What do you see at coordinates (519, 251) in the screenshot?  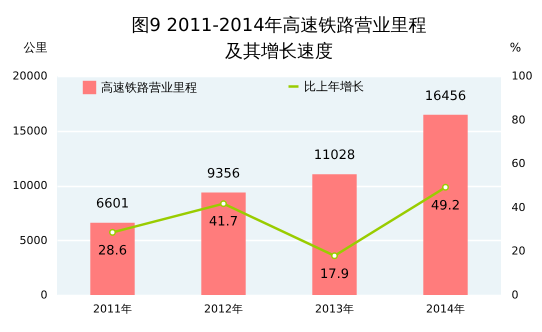 I see `y2-tick-label: 20` at bounding box center [519, 251].